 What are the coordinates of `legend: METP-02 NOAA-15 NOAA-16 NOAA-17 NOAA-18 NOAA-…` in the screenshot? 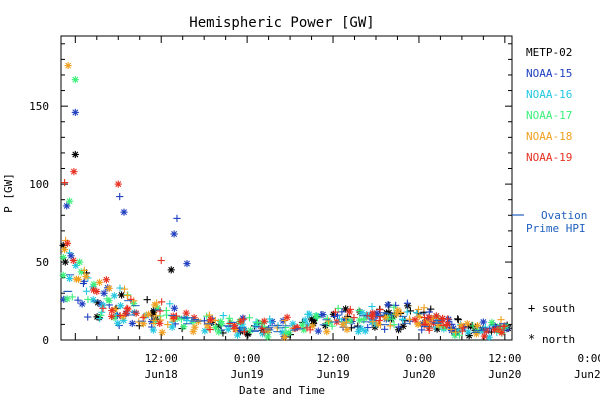 It's located at (549, 105).